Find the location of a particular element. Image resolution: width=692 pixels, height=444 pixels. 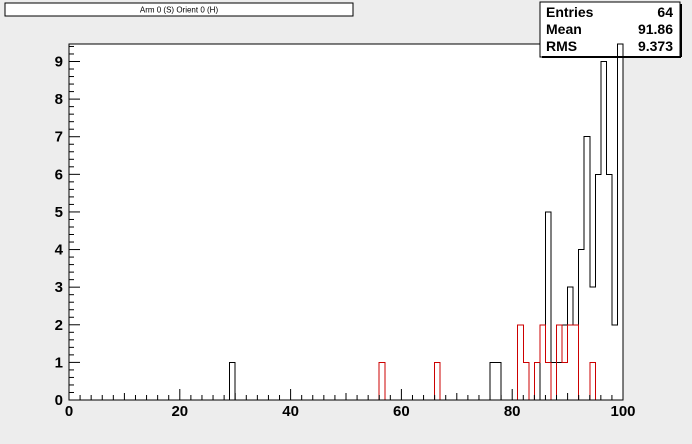

chart-title: Arm 0 (S) Orient 0 (H) is located at coordinates (179, 10).